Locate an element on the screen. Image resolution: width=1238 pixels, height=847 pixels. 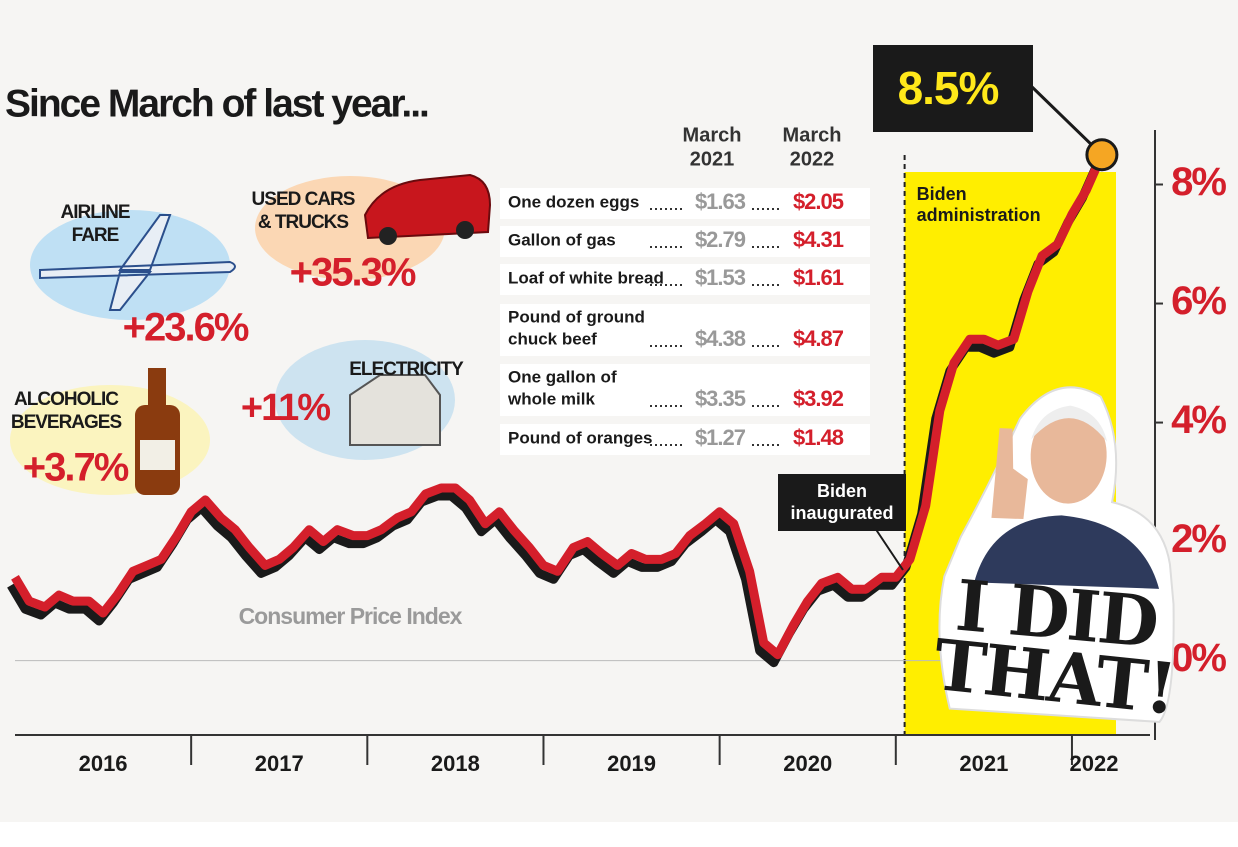
price-2021: $1.63 is located at coordinates (720, 201).